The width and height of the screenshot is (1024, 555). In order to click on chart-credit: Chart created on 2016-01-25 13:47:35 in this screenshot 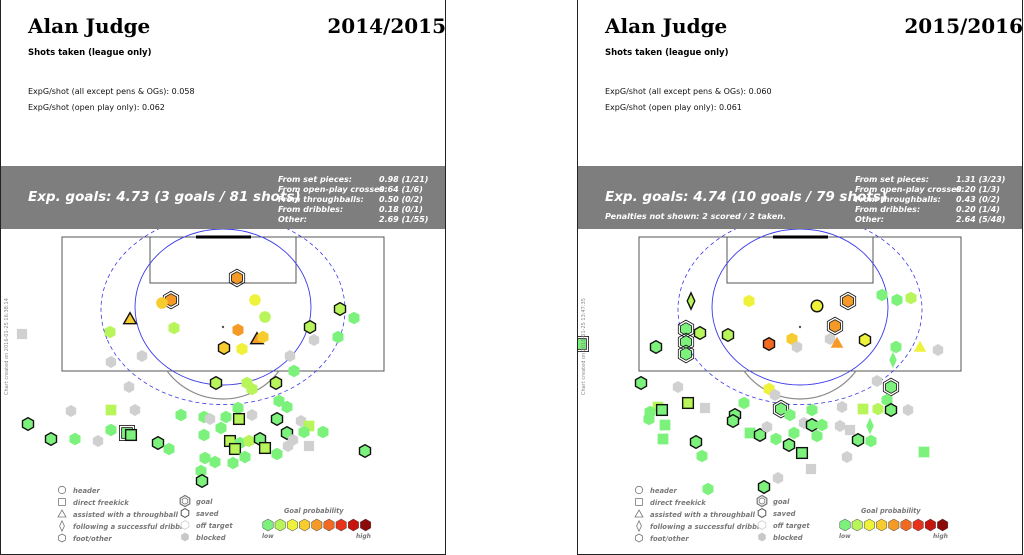, I will do `click(584, 346)`.